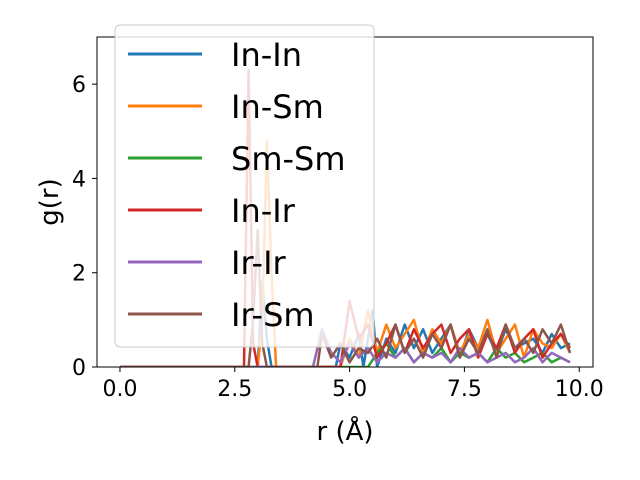 This screenshot has height=480, width=640. I want to click on x-tick-label: 10.0, so click(579, 389).